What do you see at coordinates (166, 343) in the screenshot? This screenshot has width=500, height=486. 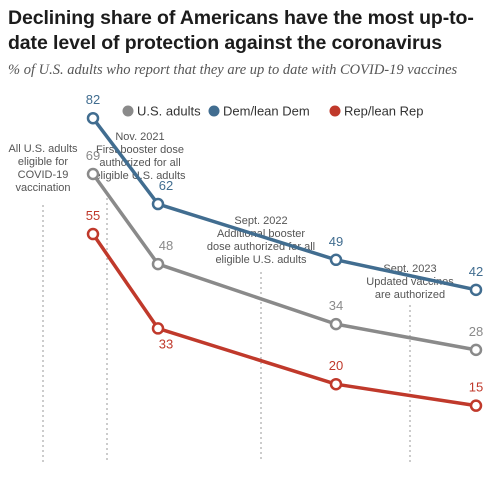 I see `data-label-rep-lean-rep-2: 33` at bounding box center [166, 343].